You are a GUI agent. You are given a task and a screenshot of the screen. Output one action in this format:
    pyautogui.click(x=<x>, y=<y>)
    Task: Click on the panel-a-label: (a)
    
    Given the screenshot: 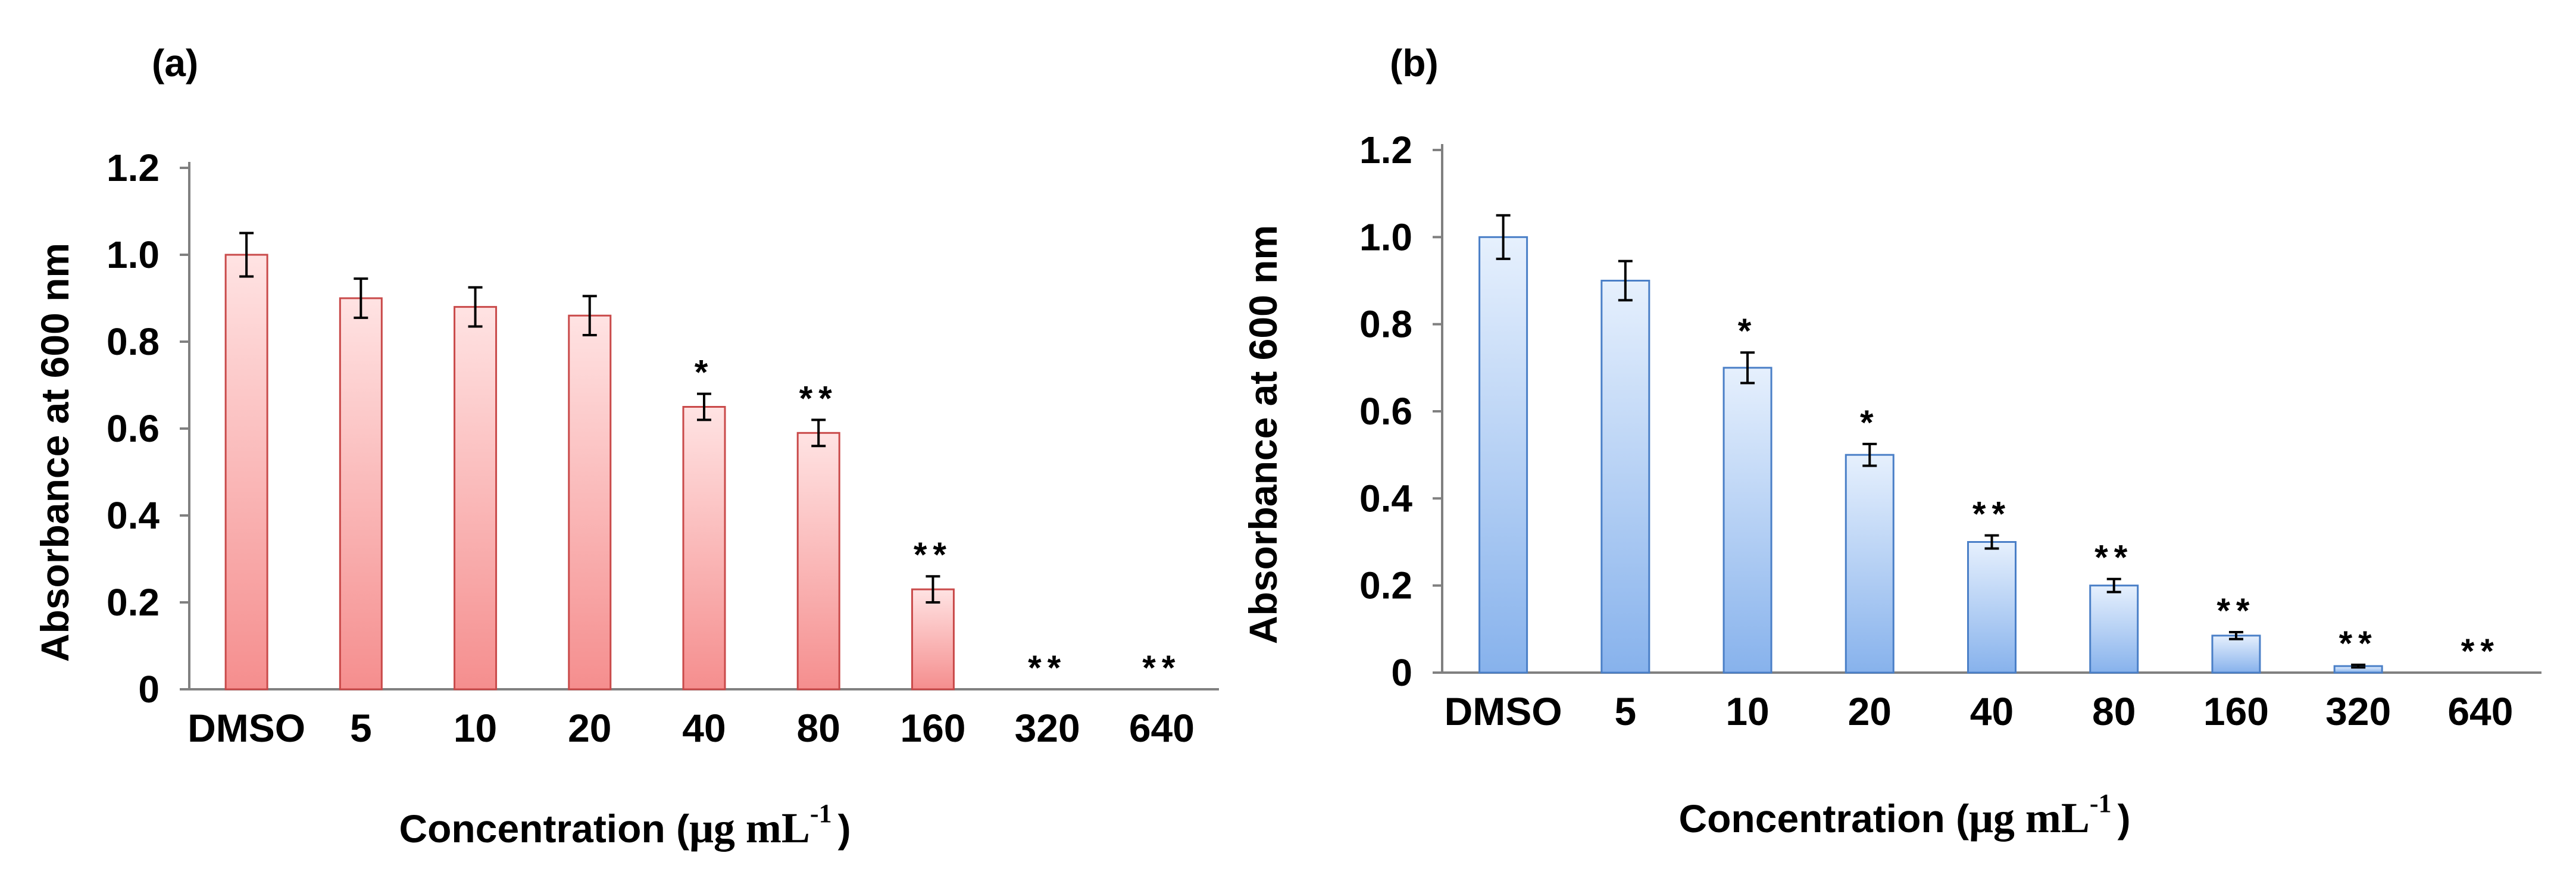 What is the action you would take?
    pyautogui.click(x=175, y=63)
    